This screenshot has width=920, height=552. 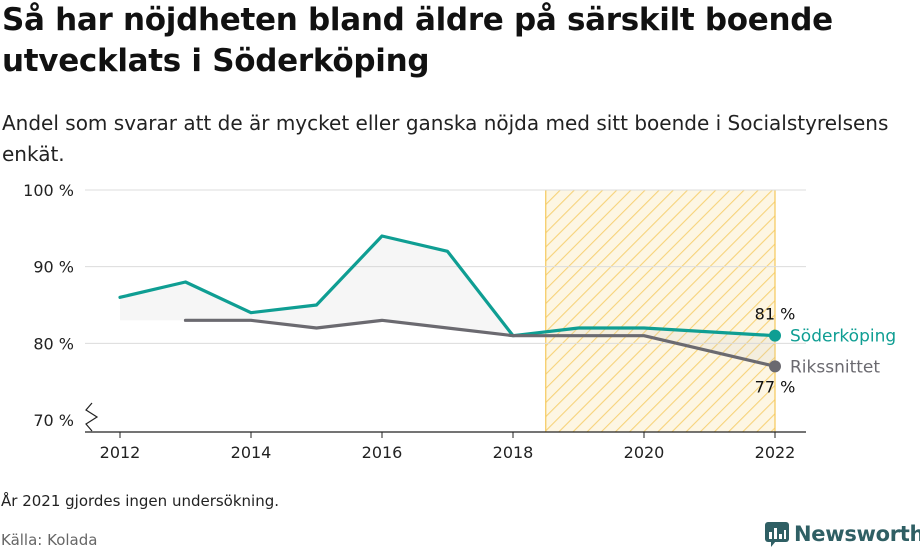 I want to click on series-value-label: 81 %, so click(x=775, y=314).